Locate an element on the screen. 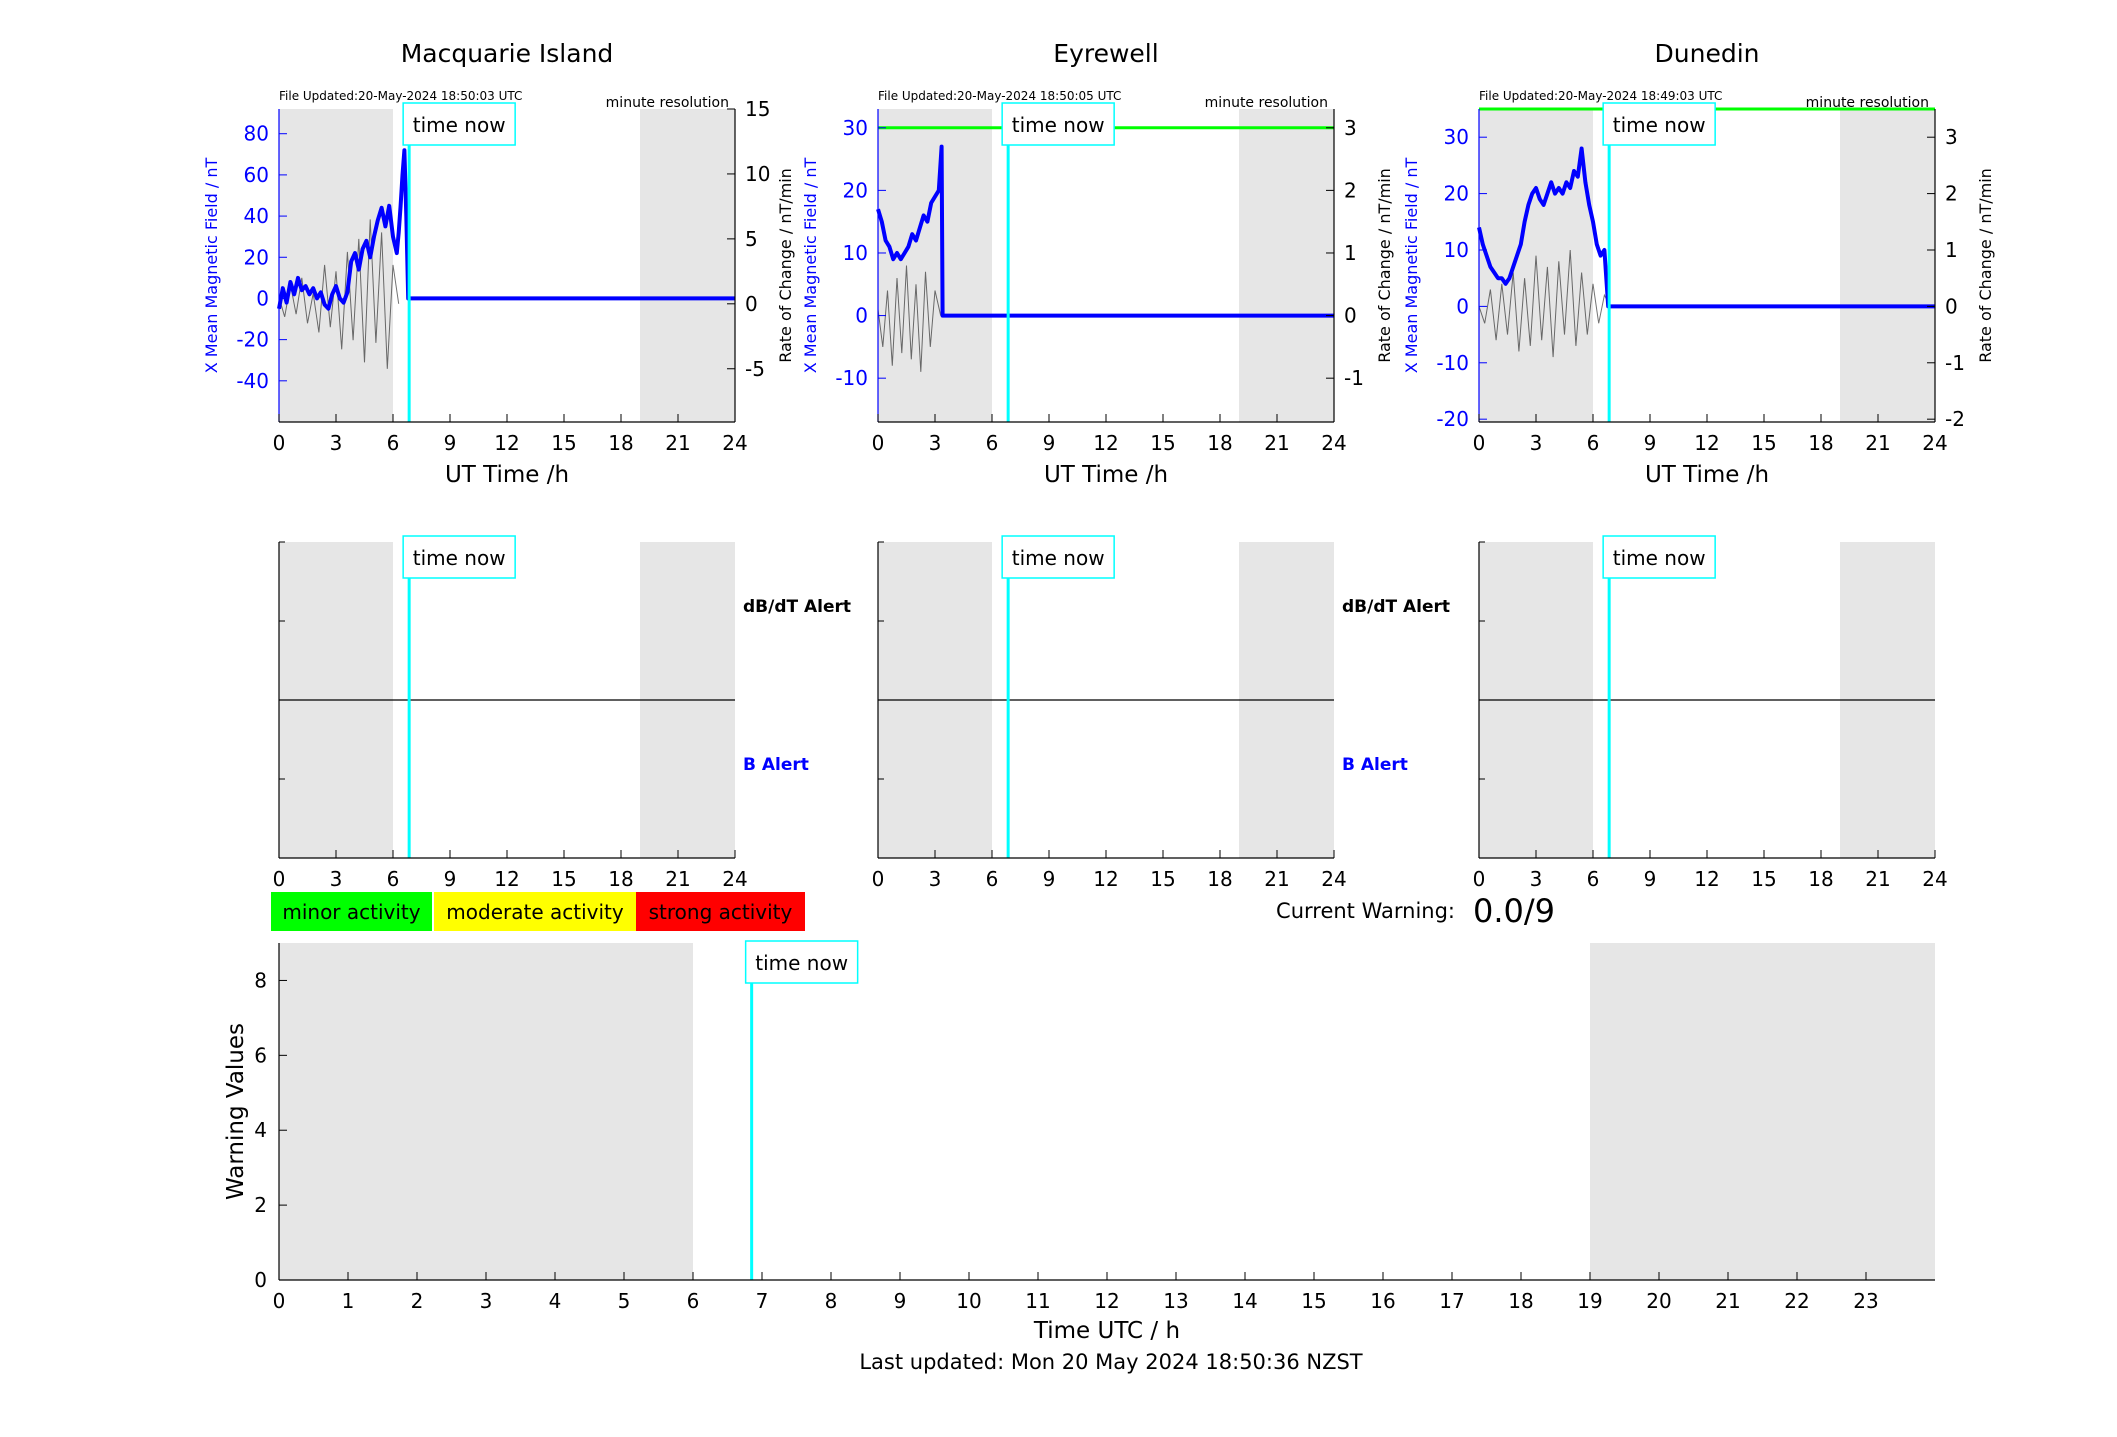 The image size is (2117, 1437). legend-moderate-activity-swatch is located at coordinates (535, 911).